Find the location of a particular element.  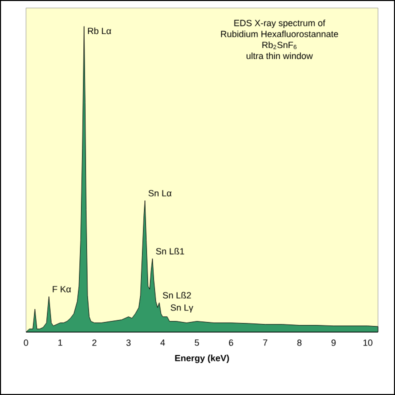

x-tick-label: 7 is located at coordinates (265, 343).